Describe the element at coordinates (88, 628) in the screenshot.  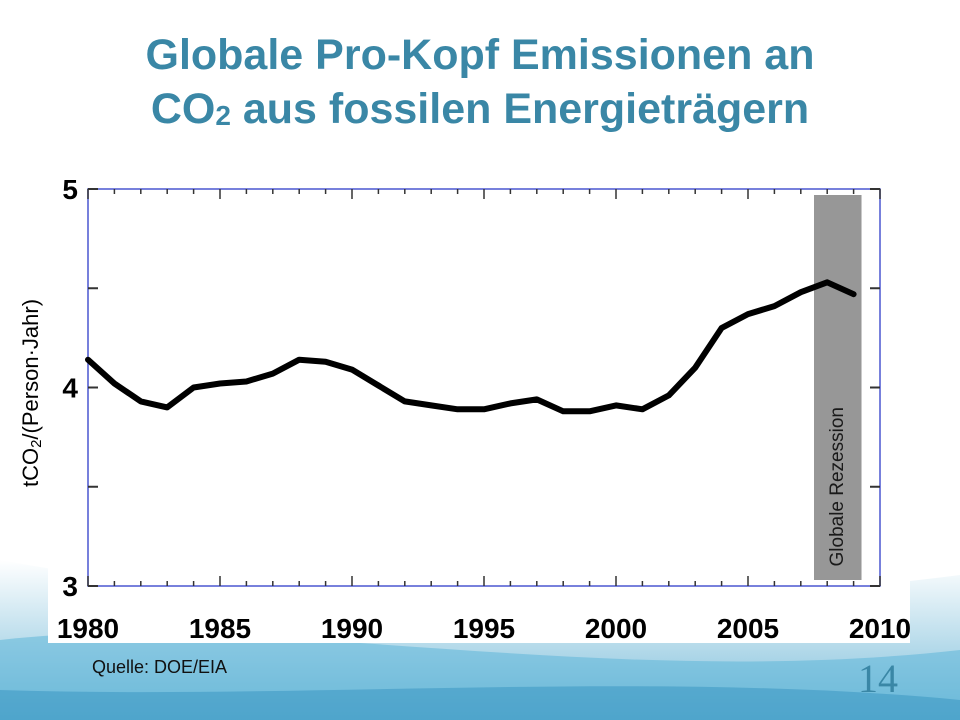
I see `x-tick-label: 1980` at that location.